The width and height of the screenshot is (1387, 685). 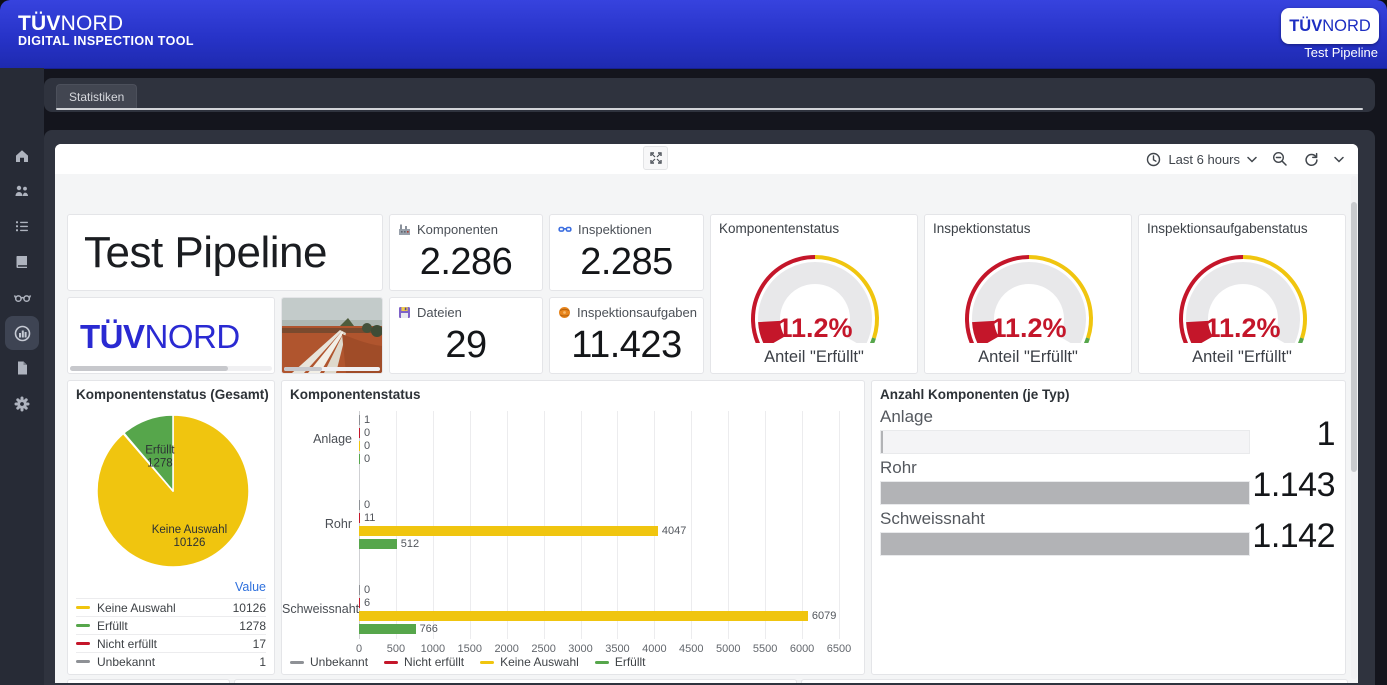 I want to click on stat-label: Komponenten, so click(x=457, y=229).